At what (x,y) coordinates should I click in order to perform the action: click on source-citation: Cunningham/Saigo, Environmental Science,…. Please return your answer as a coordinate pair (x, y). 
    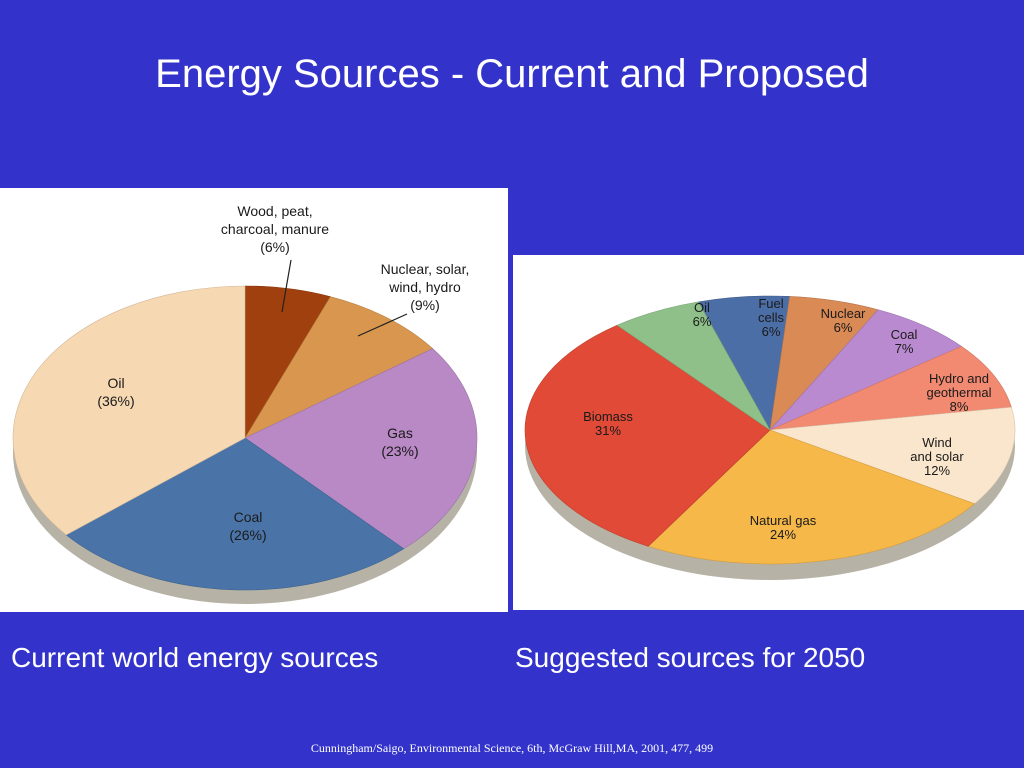
    Looking at the image, I should click on (512, 748).